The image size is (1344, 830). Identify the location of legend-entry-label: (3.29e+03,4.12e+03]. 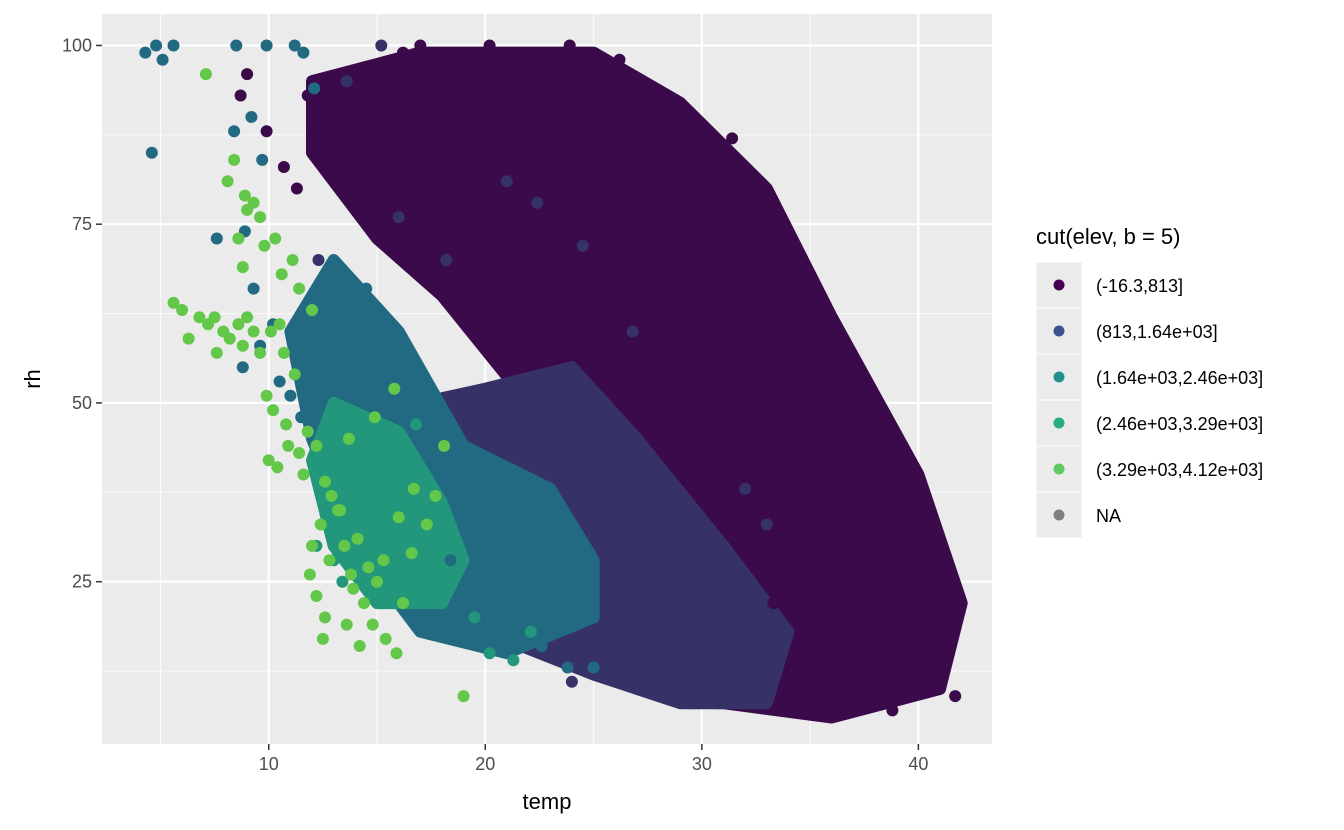
(1179, 470).